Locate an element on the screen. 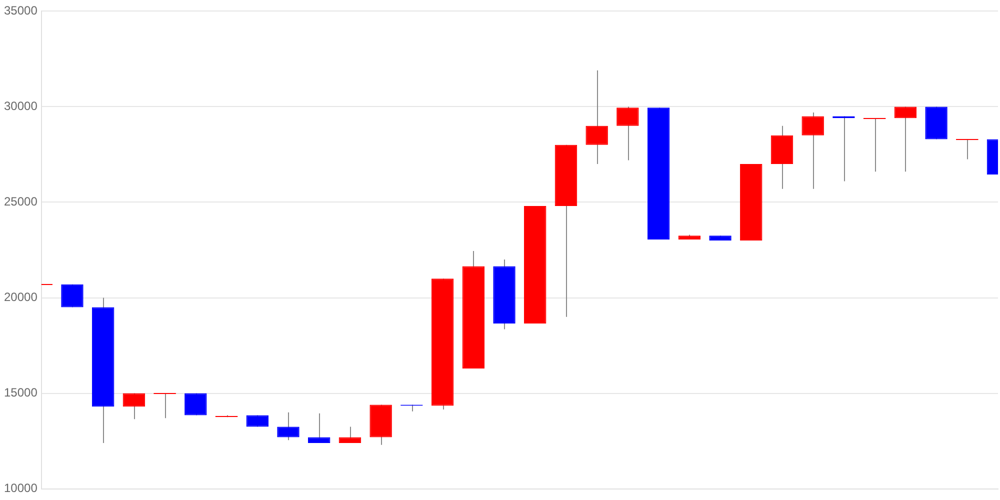 The width and height of the screenshot is (1000, 500). y-tick-label: 20000 is located at coordinates (21, 297).